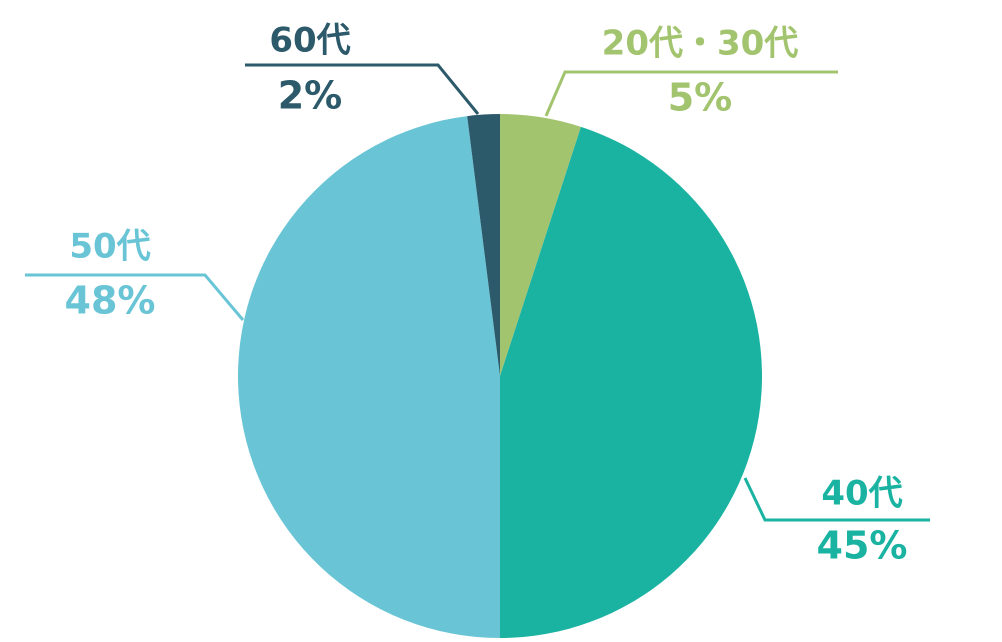  Describe the element at coordinates (310, 96) in the screenshot. I see `value-label: 2%` at that location.